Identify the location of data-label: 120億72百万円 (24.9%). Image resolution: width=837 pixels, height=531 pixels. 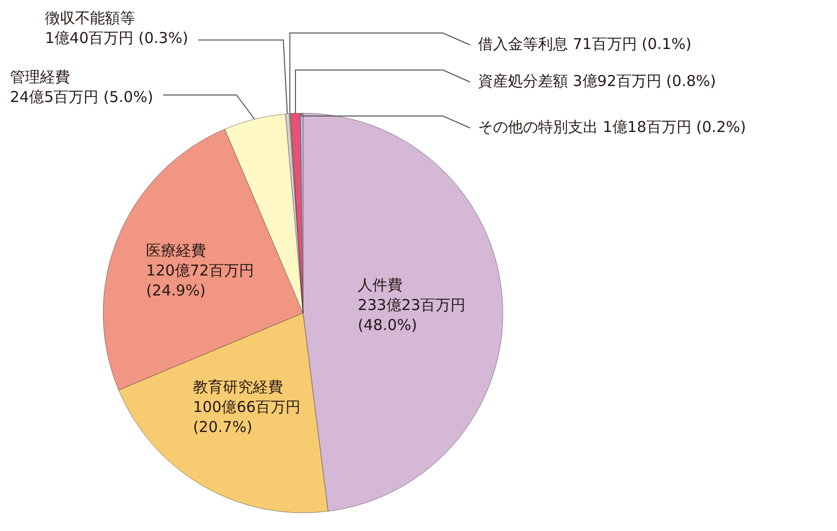
(200, 280).